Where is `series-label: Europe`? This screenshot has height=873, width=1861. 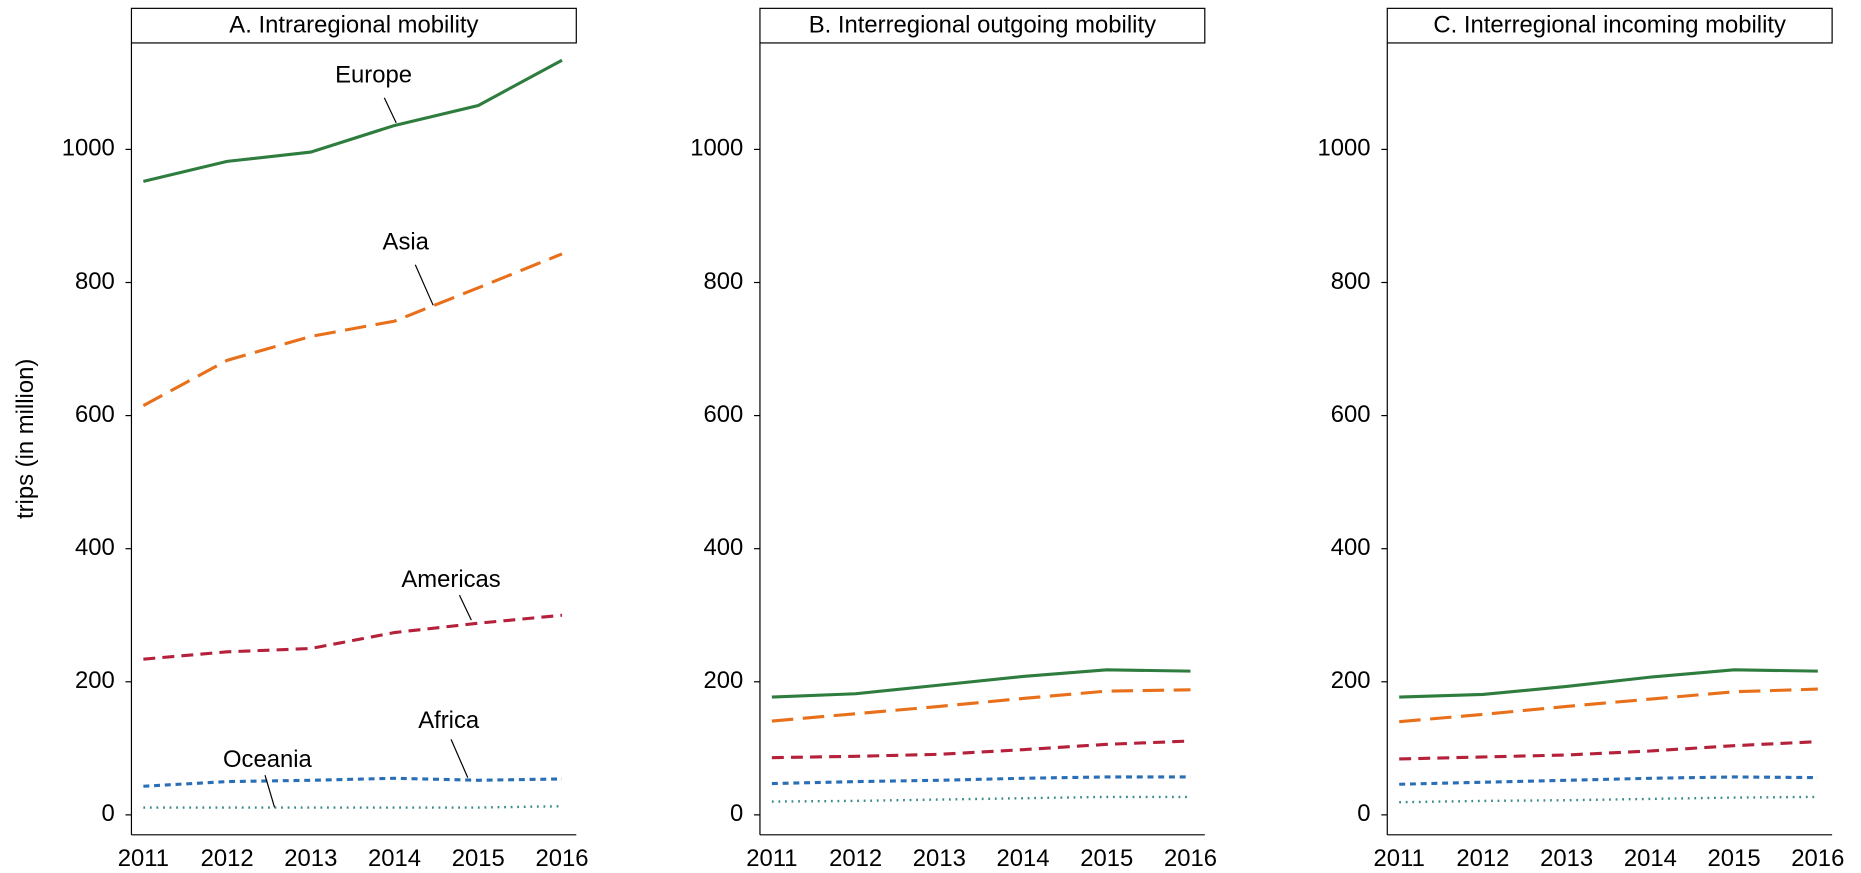 series-label: Europe is located at coordinates (373, 75).